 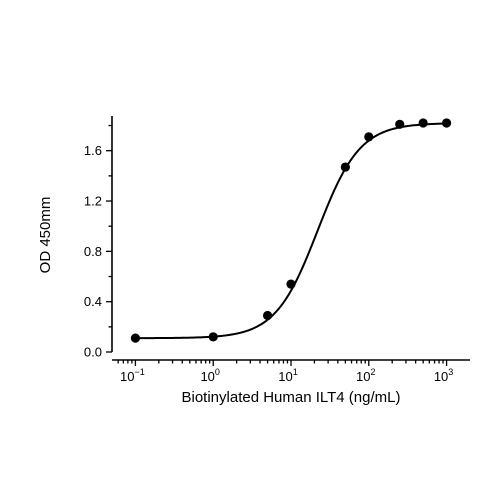 What do you see at coordinates (365, 375) in the screenshot?
I see `x-tick-label: 10²` at bounding box center [365, 375].